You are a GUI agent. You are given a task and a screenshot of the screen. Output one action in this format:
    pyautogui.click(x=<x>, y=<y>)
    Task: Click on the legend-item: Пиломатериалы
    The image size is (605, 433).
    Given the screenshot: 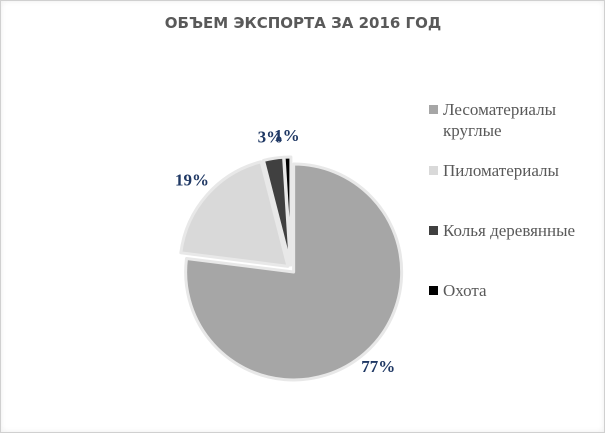 What is the action you would take?
    pyautogui.click(x=514, y=170)
    